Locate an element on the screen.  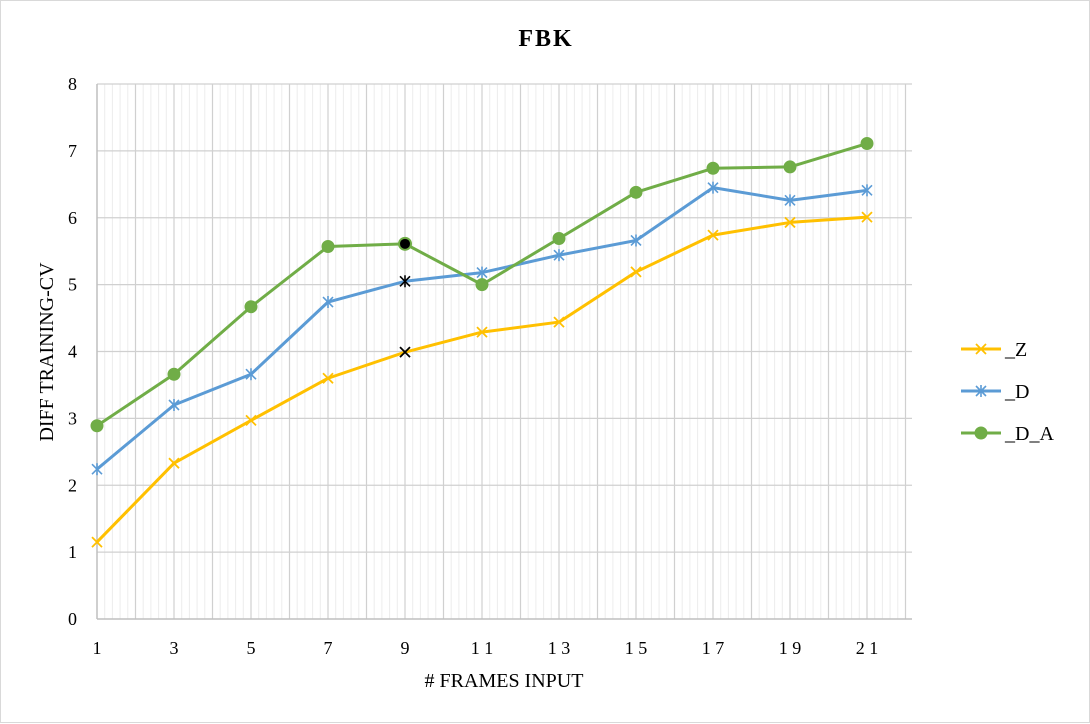
x-tick-label: 9 is located at coordinates (405, 648).